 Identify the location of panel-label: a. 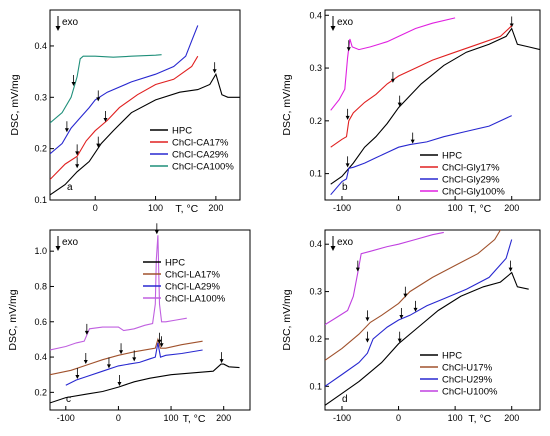
(70, 187).